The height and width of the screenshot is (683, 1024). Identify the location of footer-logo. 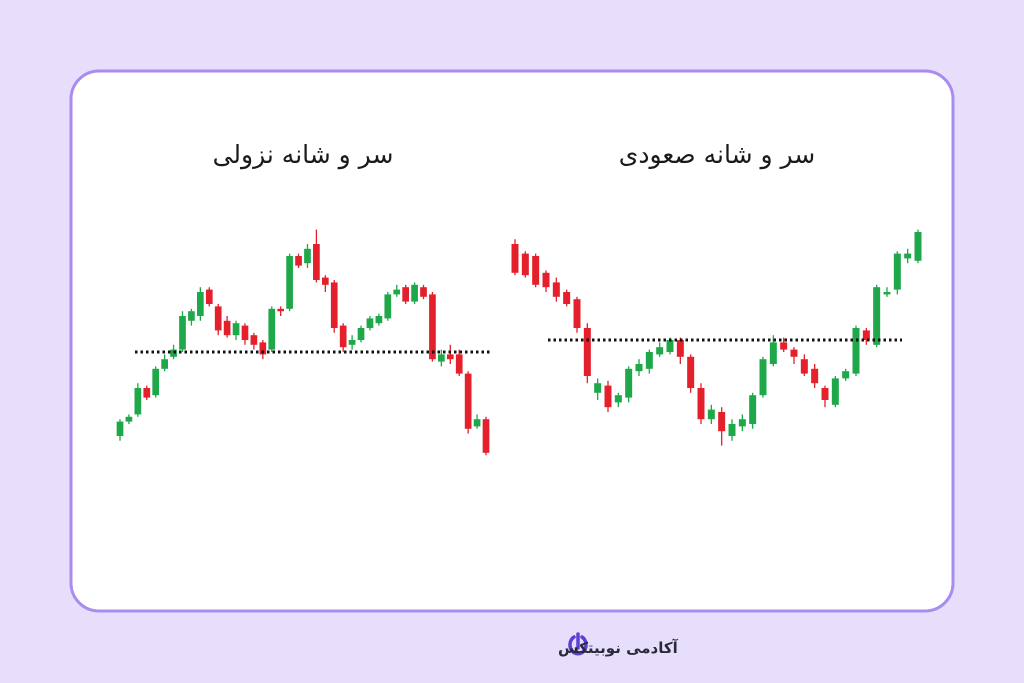
(578, 644).